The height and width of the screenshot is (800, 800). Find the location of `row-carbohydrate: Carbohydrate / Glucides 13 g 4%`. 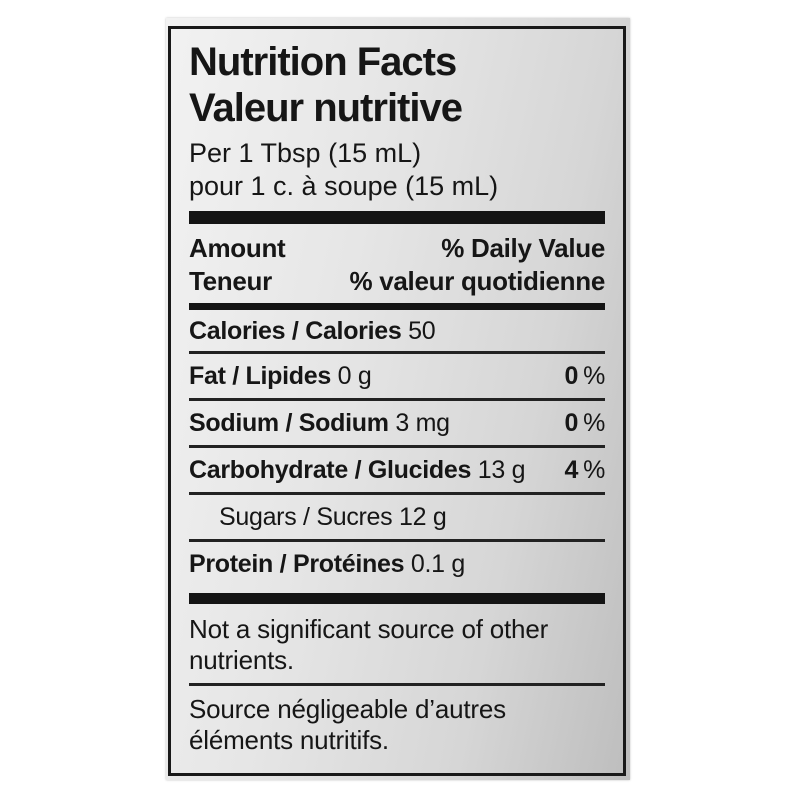

row-carbohydrate: Carbohydrate / Glucides 13 g 4% is located at coordinates (397, 470).